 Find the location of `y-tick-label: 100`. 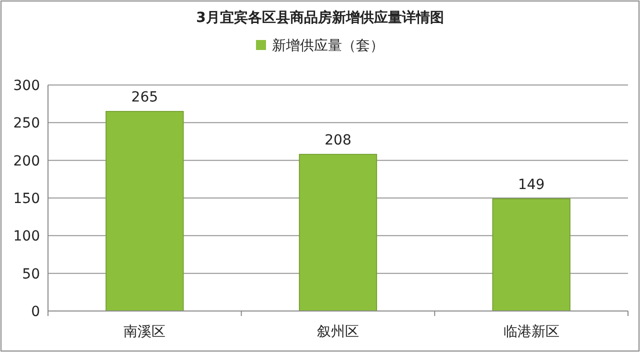

y-tick-label: 100 is located at coordinates (26, 236).